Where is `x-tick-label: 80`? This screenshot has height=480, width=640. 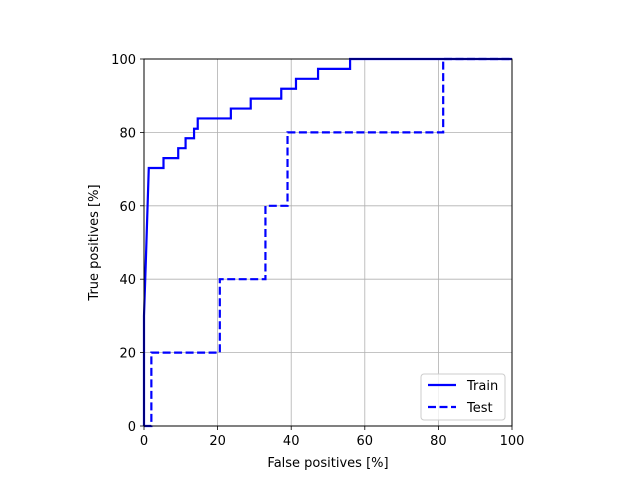
x-tick-label: 80 is located at coordinates (438, 441).